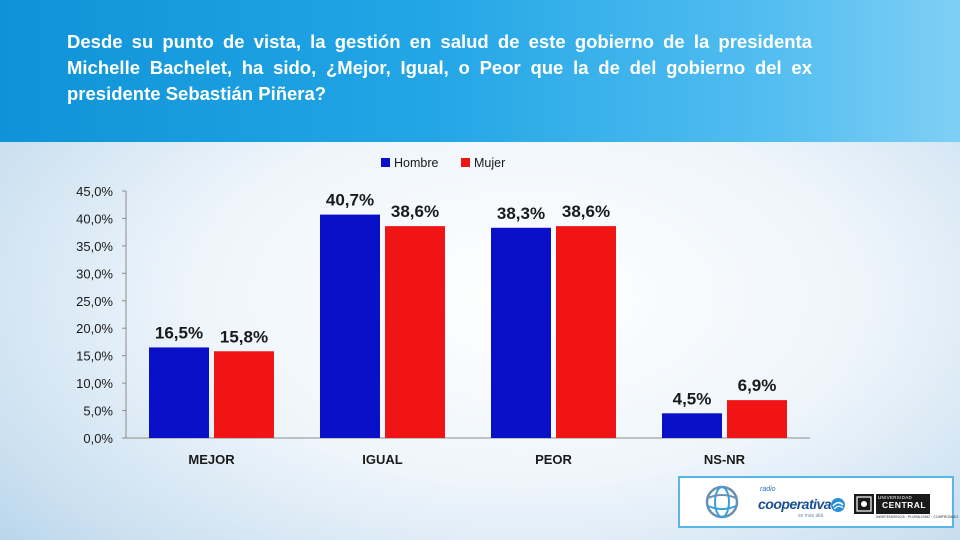 The image size is (960, 540). Describe the element at coordinates (521, 332) in the screenshot. I see `bar-hombre-peor` at that location.